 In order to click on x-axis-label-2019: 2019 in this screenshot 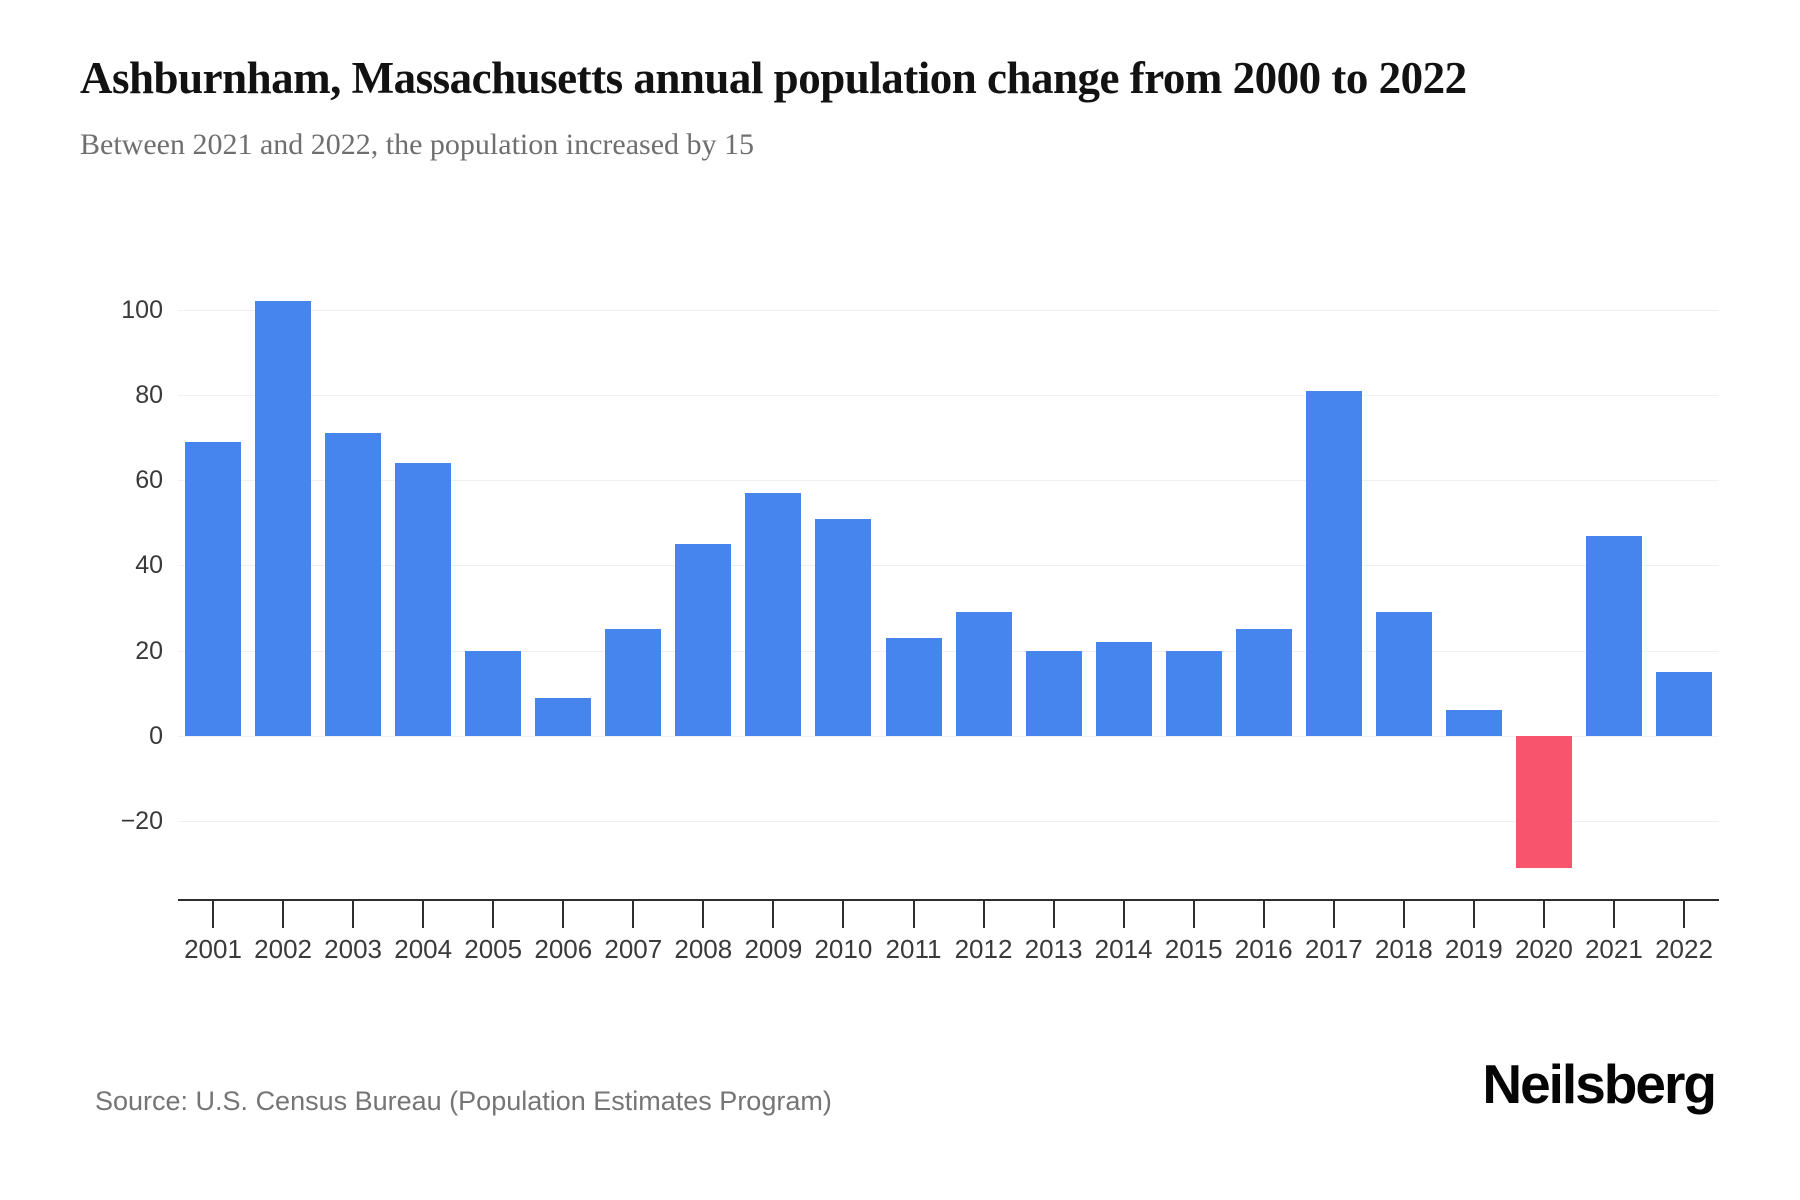, I will do `click(1473, 949)`.